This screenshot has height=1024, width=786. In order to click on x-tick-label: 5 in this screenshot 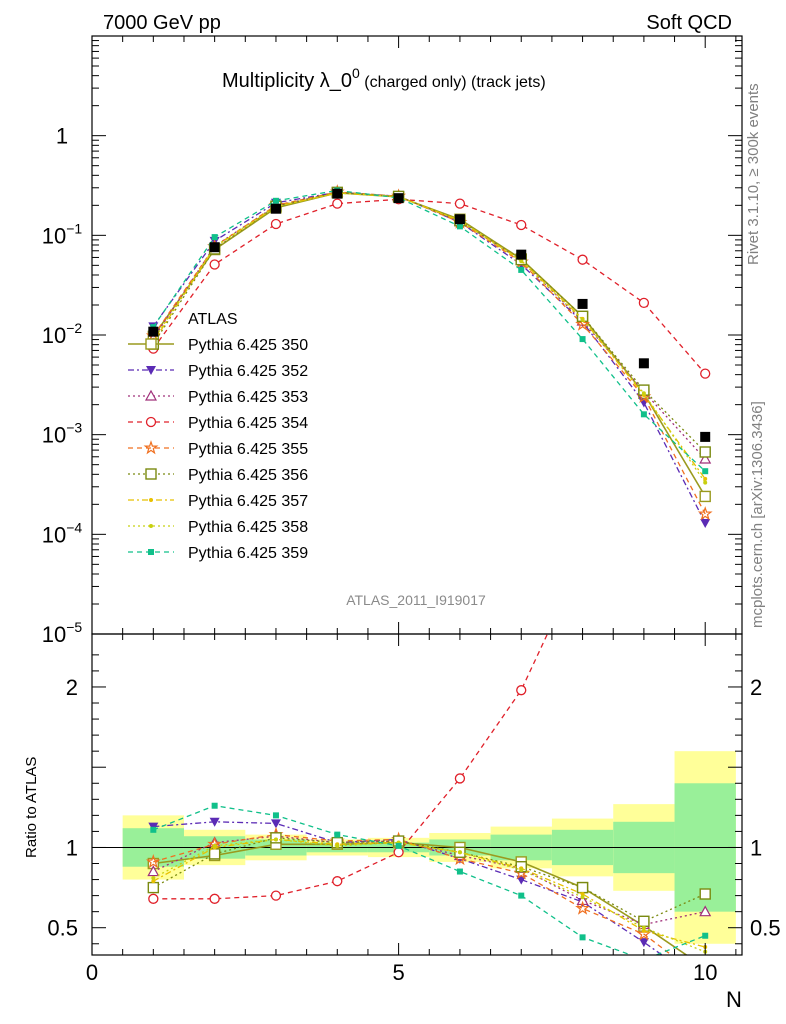, I will do `click(398, 972)`.